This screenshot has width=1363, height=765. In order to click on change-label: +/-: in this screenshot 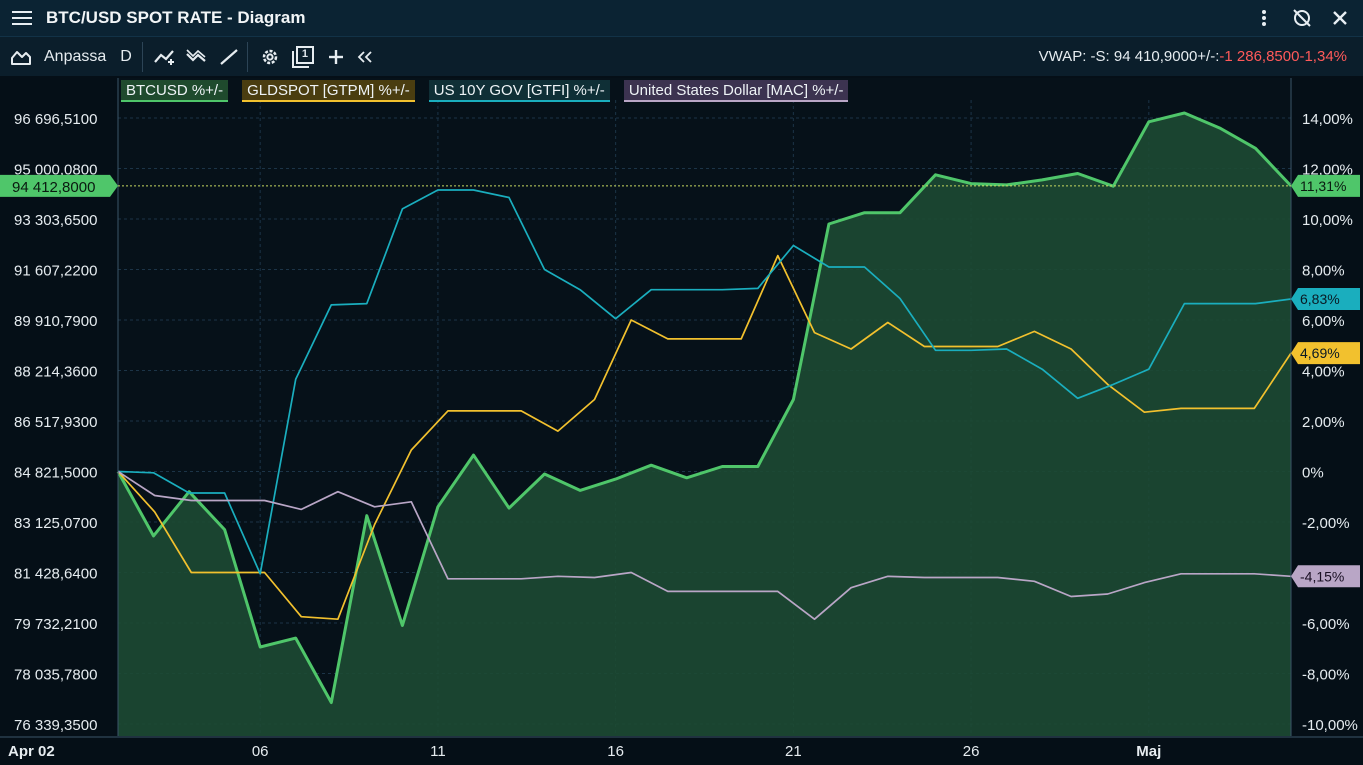, I will do `click(1208, 56)`.